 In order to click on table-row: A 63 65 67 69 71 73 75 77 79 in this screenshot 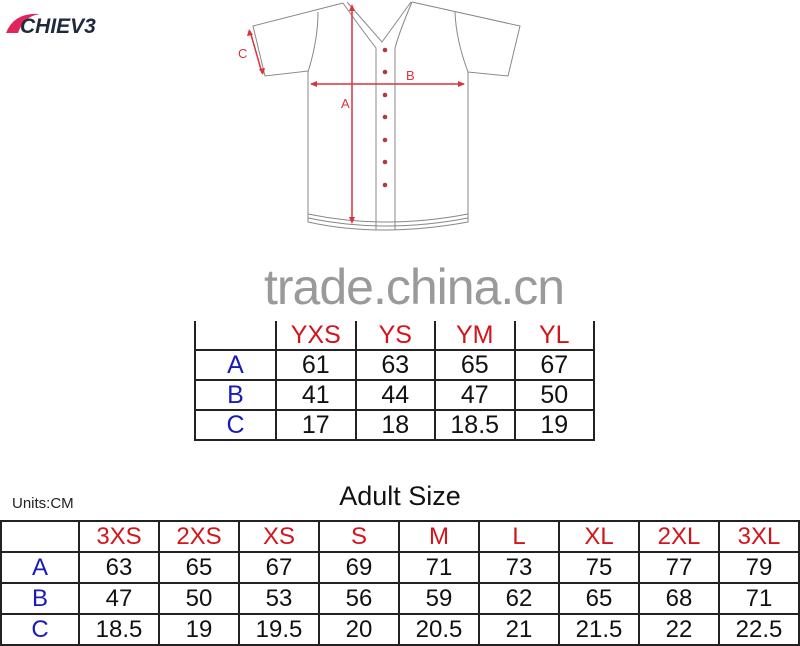, I will do `click(400, 567)`.